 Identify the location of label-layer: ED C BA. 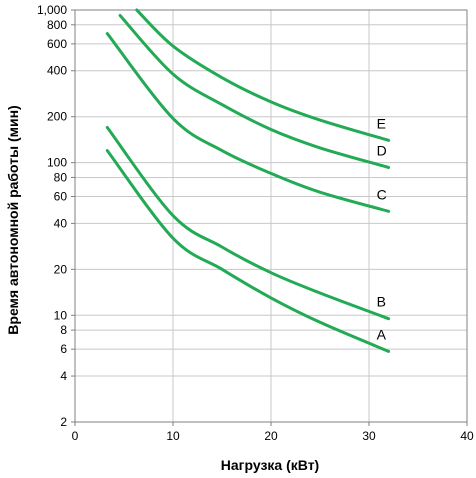
(382, 228).